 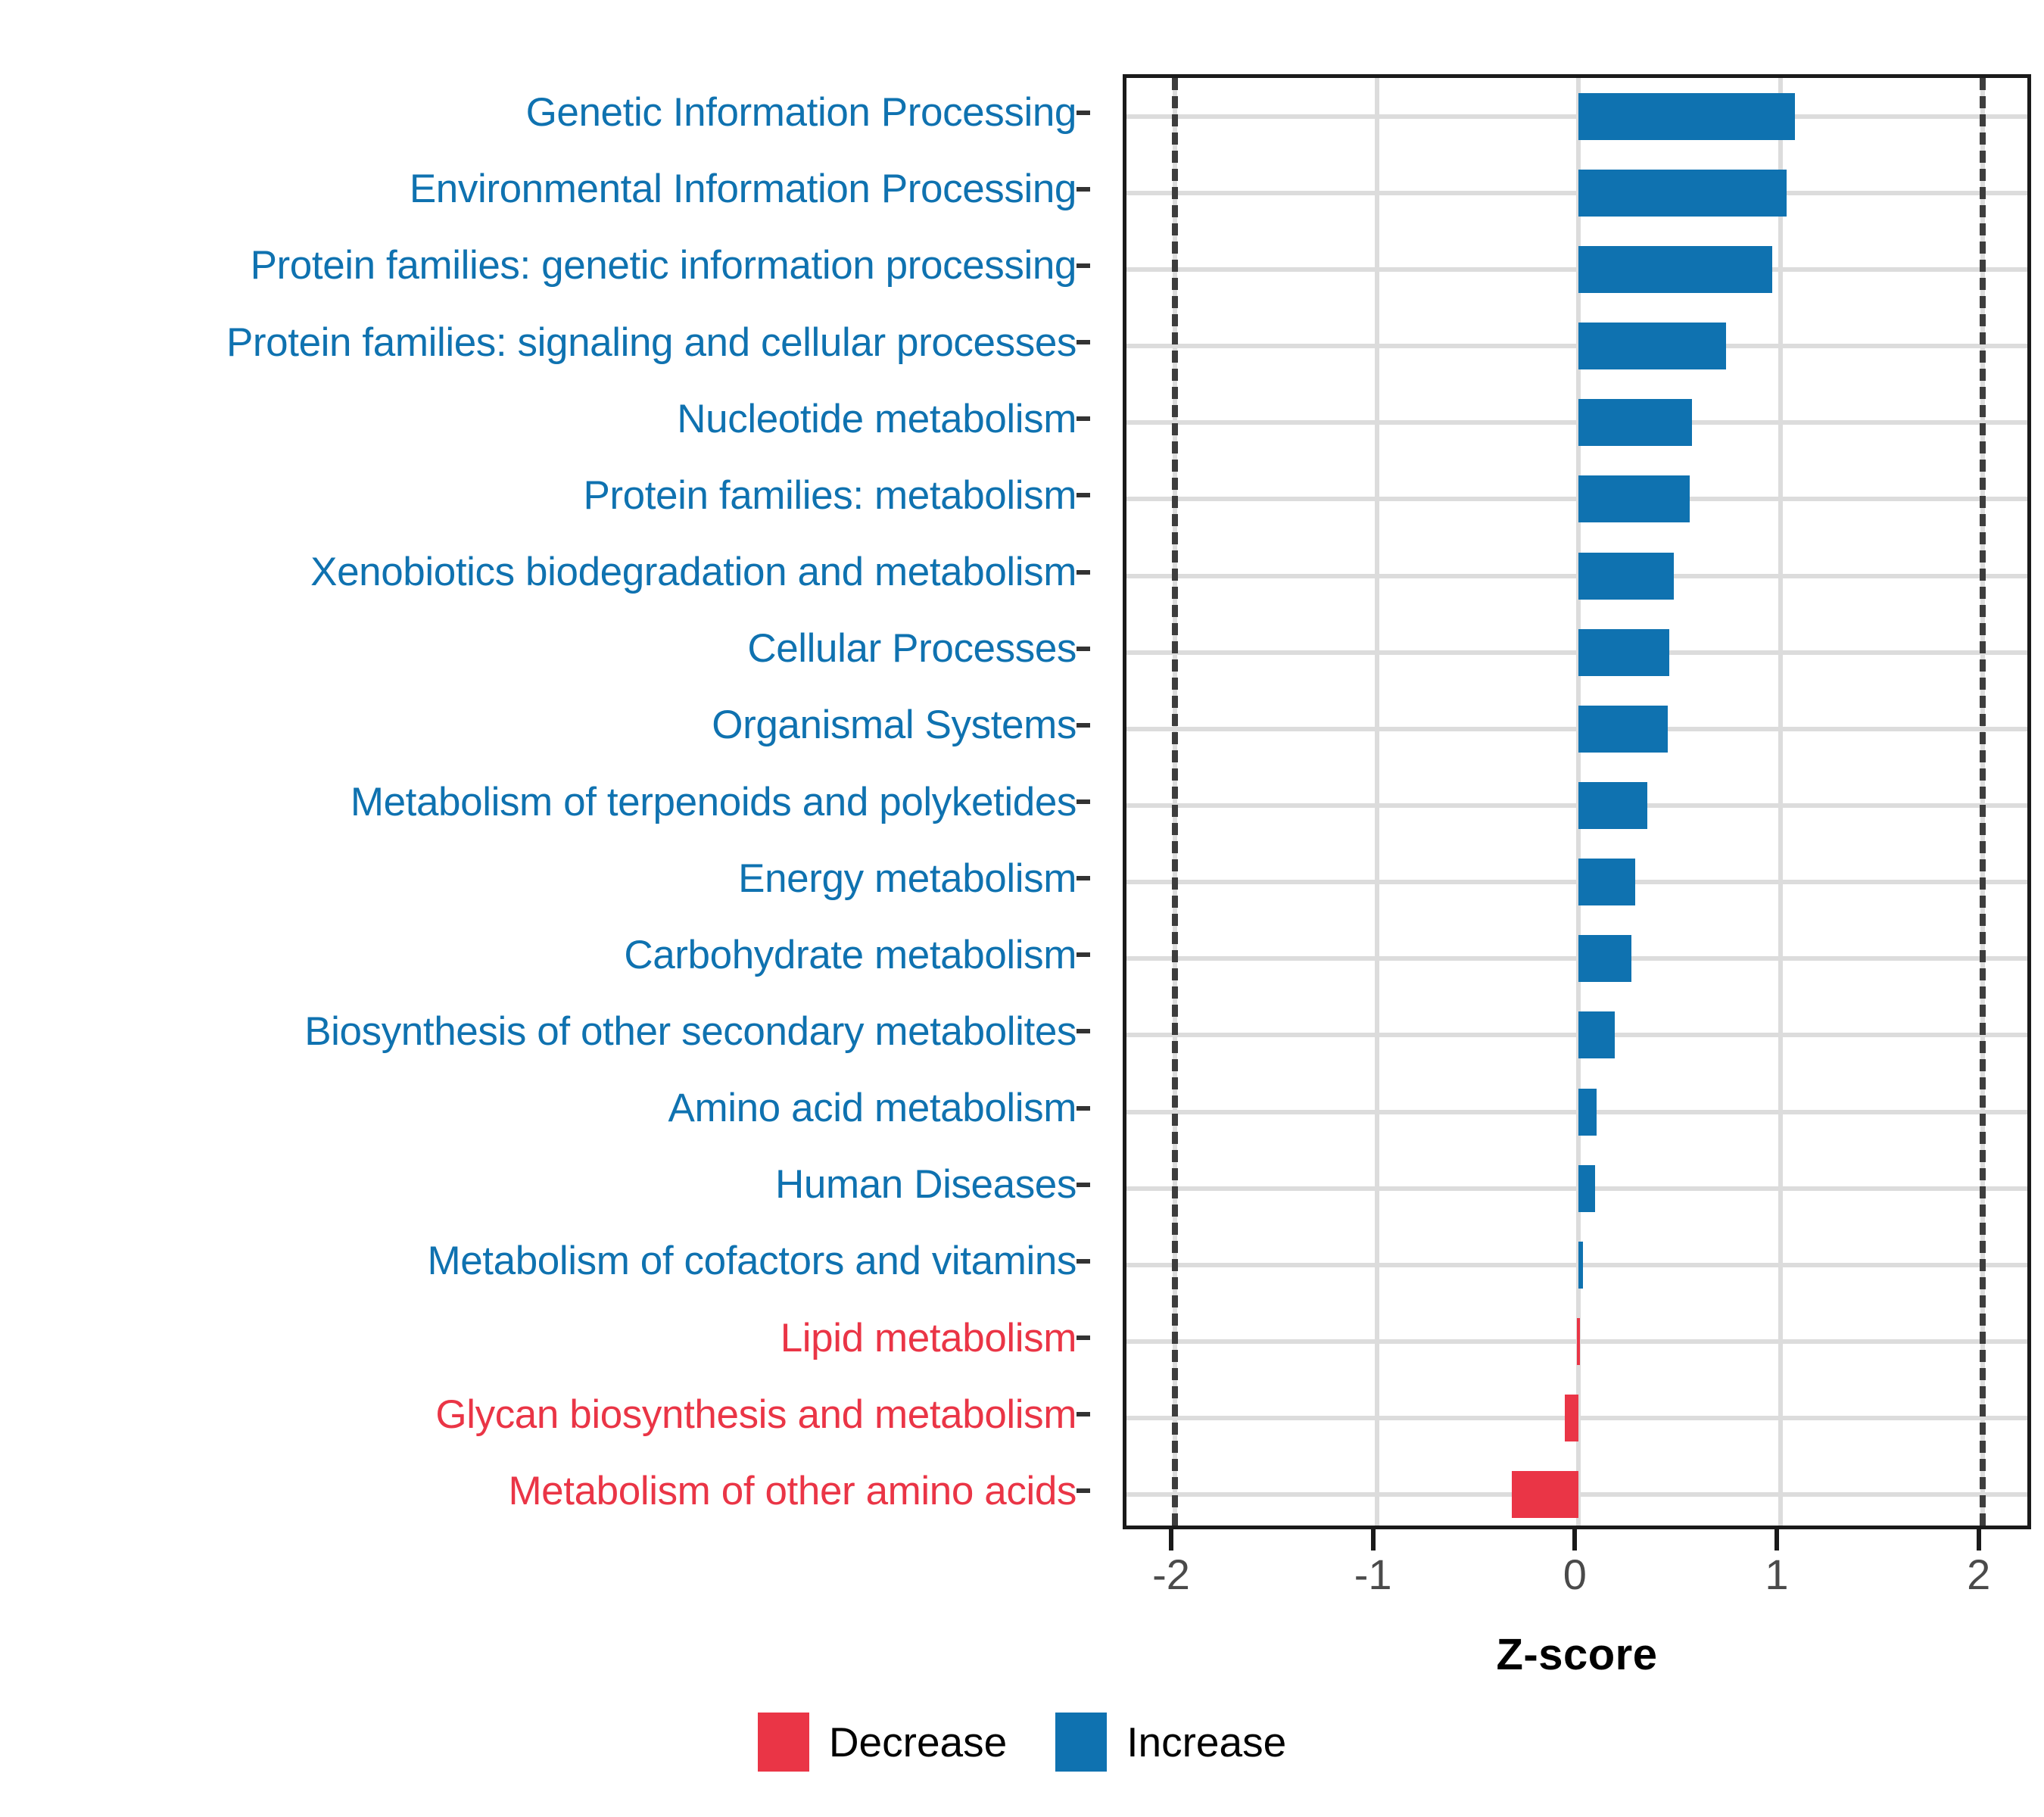 I want to click on y-axis-tick-label: Cellular Processes, so click(x=912, y=649).